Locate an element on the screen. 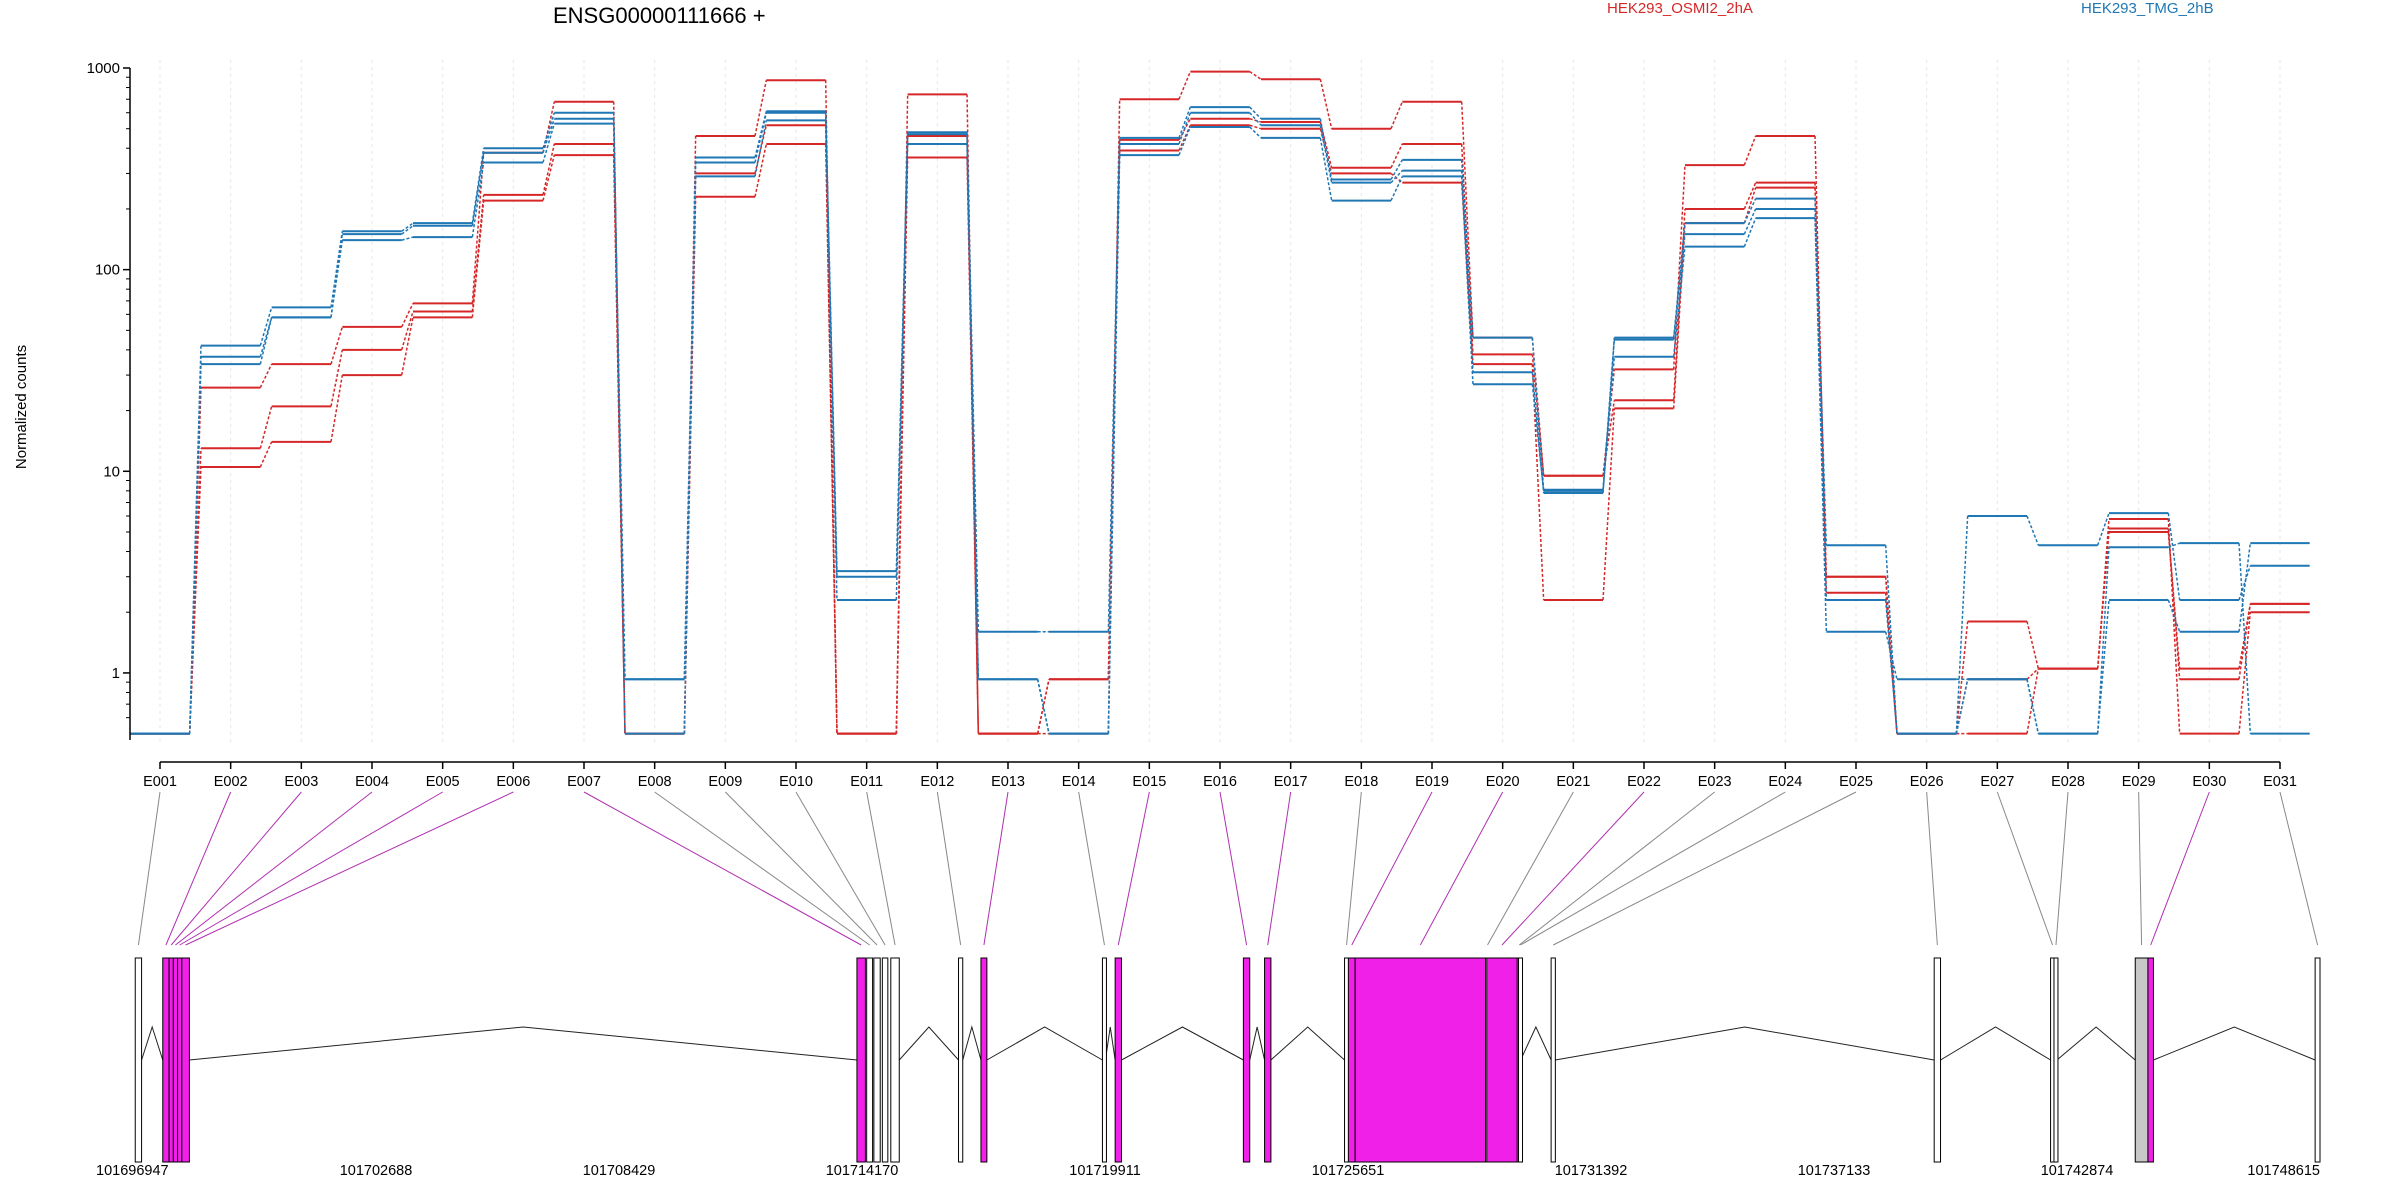 The image size is (2400, 1200). series-6-link-E027 is located at coordinates (2033, 530).